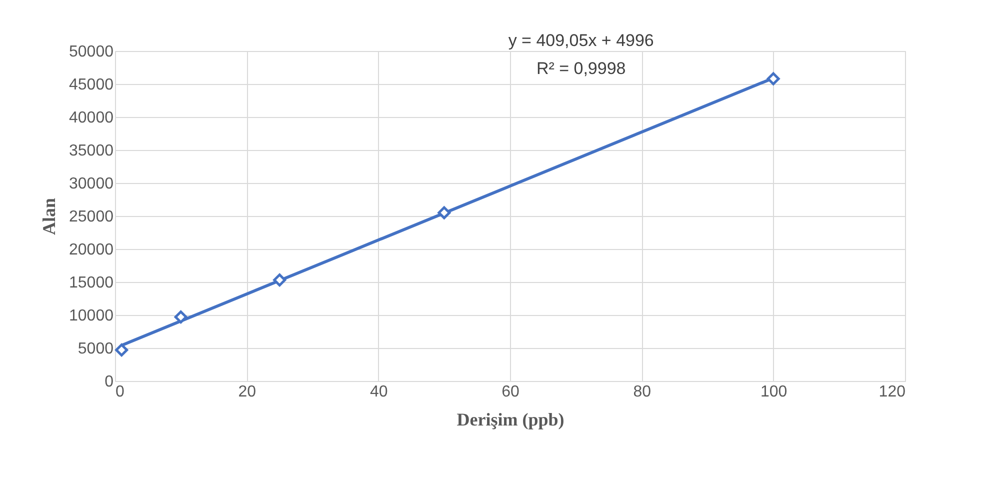 The height and width of the screenshot is (477, 983). Describe the element at coordinates (96, 349) in the screenshot. I see `y-tick-label: 5000` at that location.